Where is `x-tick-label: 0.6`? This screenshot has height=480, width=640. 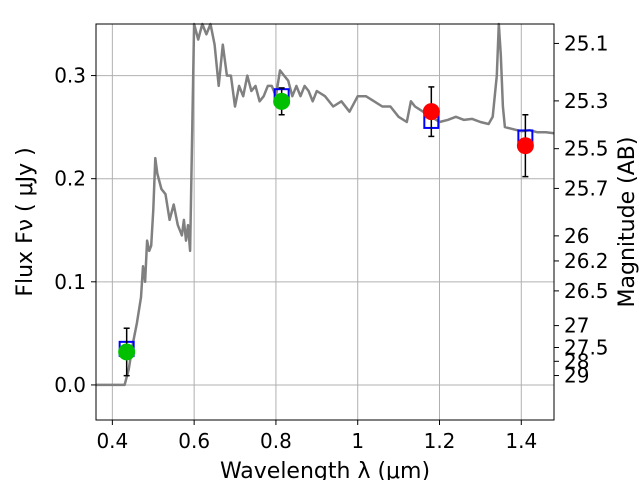 x-tick-label: 0.6 is located at coordinates (194, 441).